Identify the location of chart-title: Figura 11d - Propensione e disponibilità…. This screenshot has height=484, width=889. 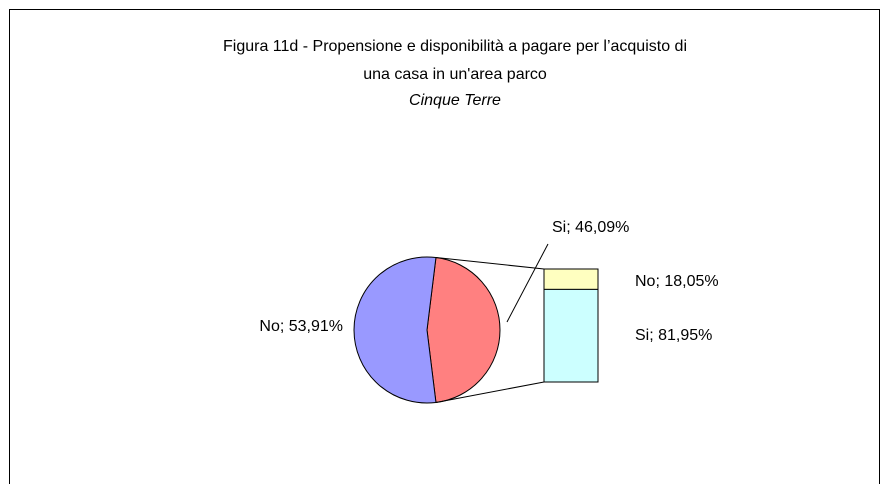
(455, 46).